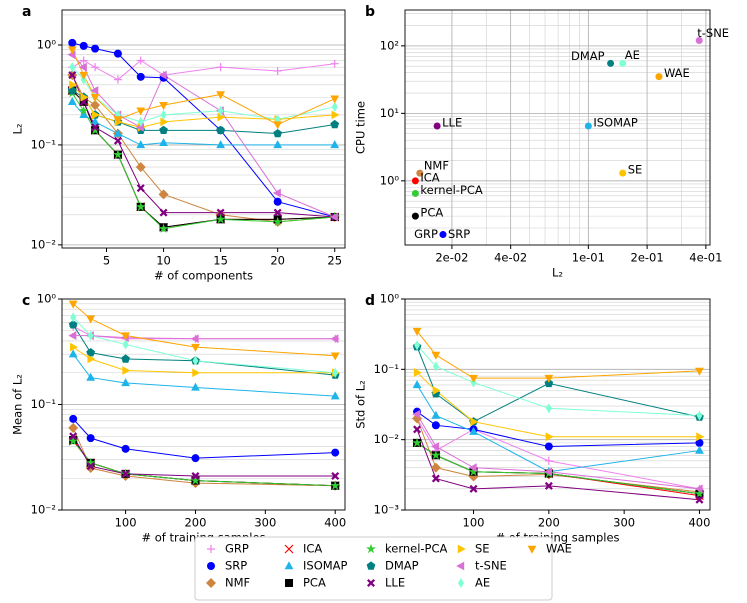  Describe the element at coordinates (277, 261) in the screenshot. I see `x-tick-label: 20` at that location.